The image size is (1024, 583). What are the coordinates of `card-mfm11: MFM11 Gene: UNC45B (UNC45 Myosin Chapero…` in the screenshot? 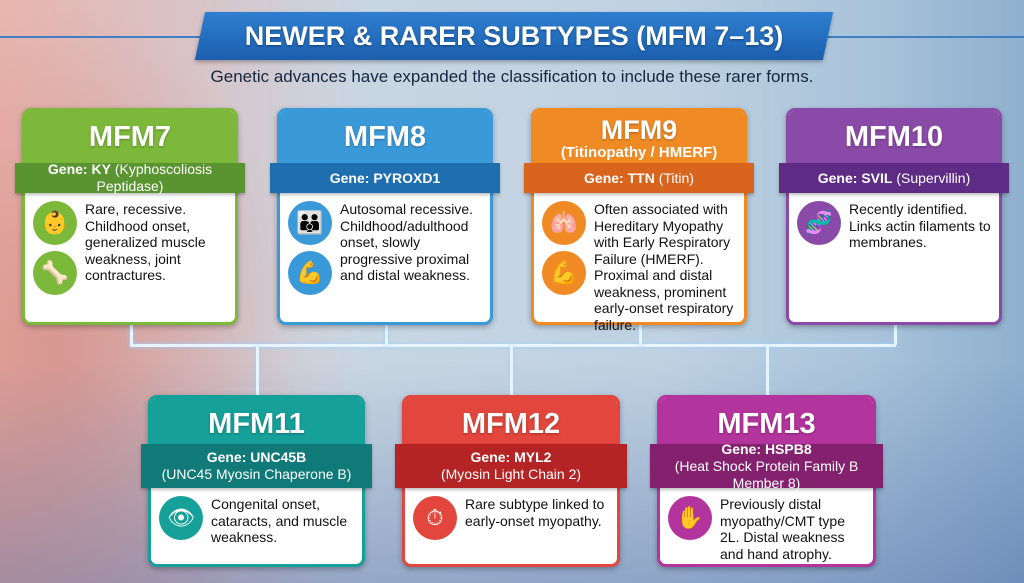 It's located at (256, 481).